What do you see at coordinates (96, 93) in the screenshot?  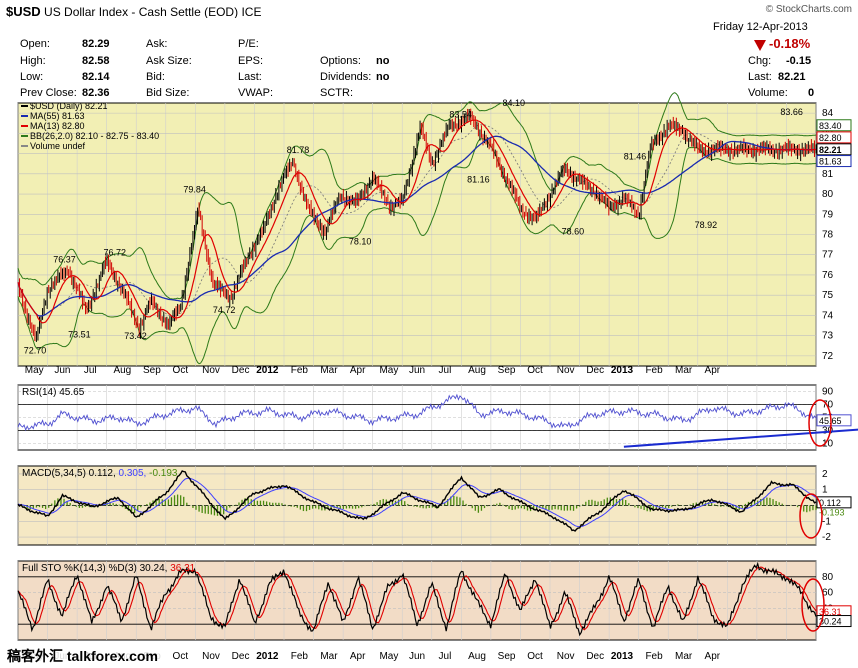 I see `prev-close-value: 82.36` at bounding box center [96, 93].